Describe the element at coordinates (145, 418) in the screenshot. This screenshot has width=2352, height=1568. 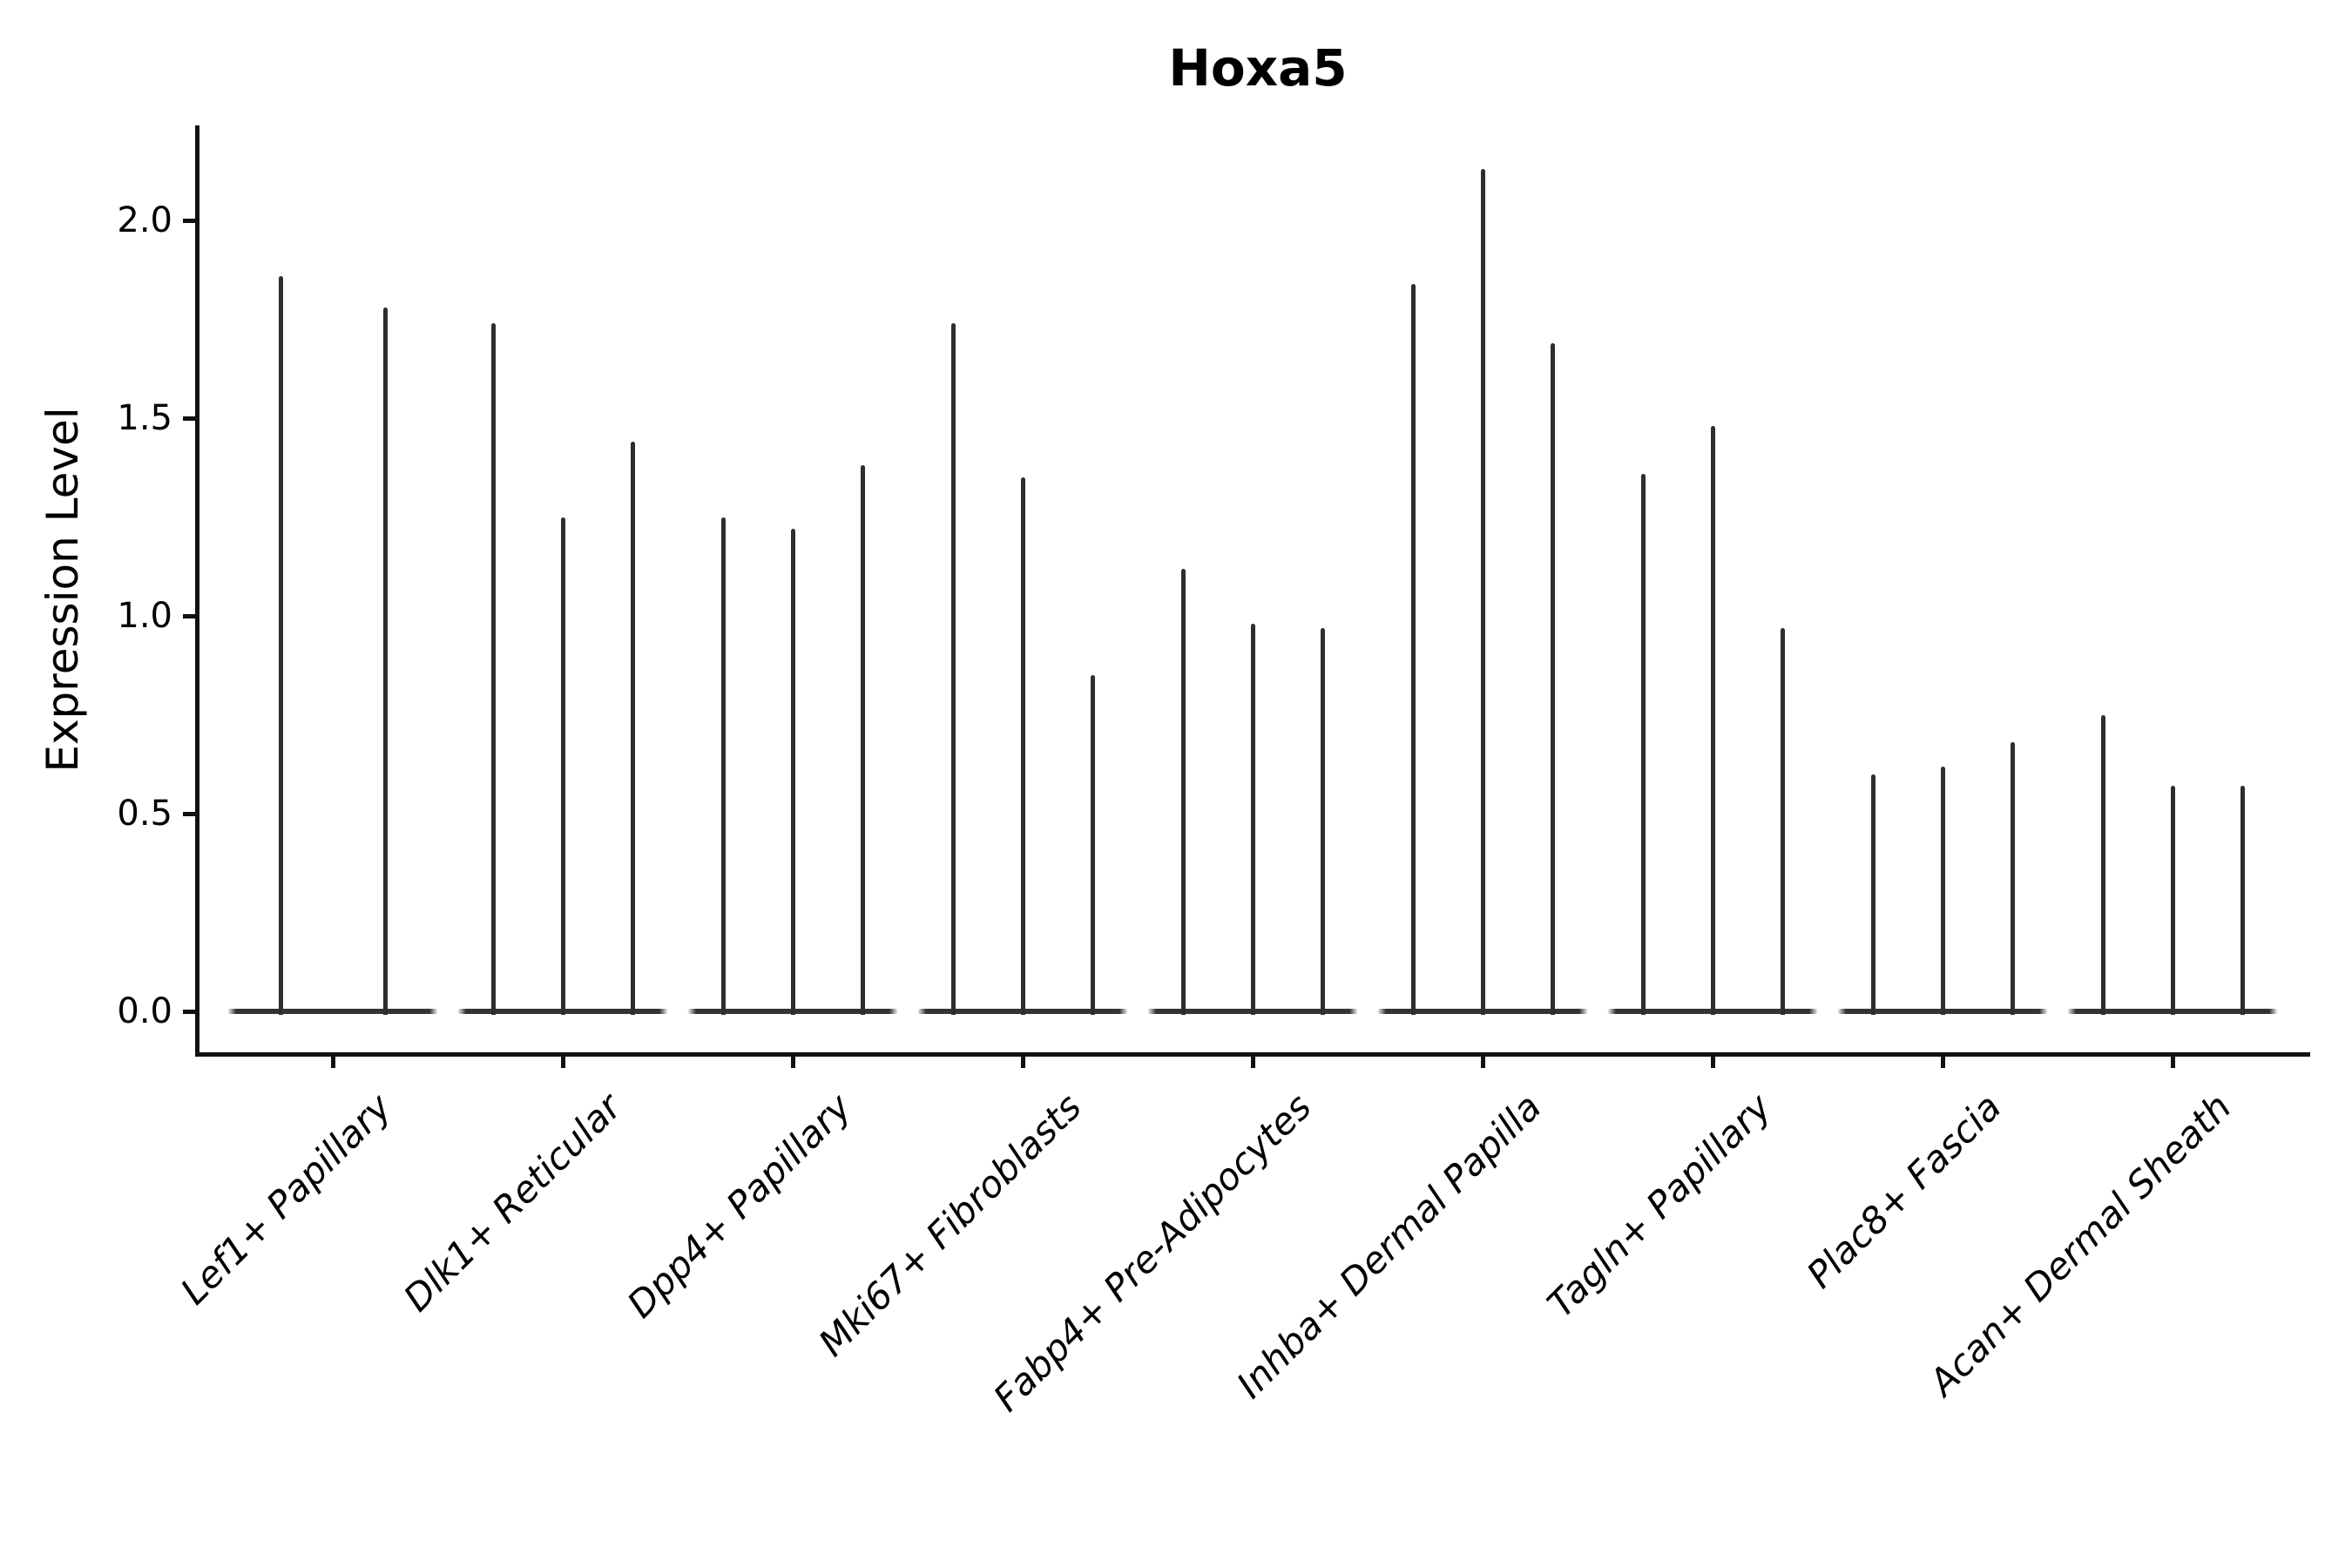
I see `y-tick-label: 1.5` at that location.